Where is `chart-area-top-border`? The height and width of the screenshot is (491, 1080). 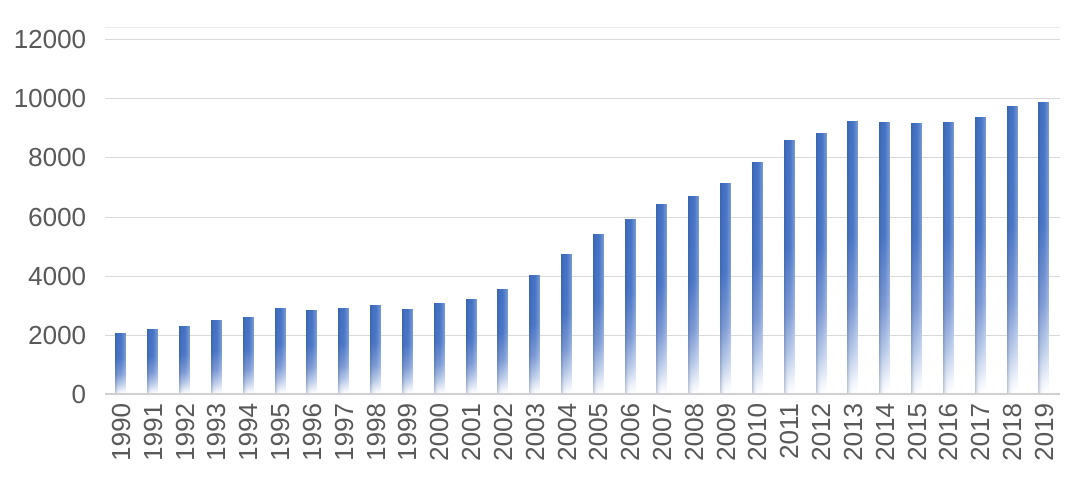
chart-area-top-border is located at coordinates (582, 27).